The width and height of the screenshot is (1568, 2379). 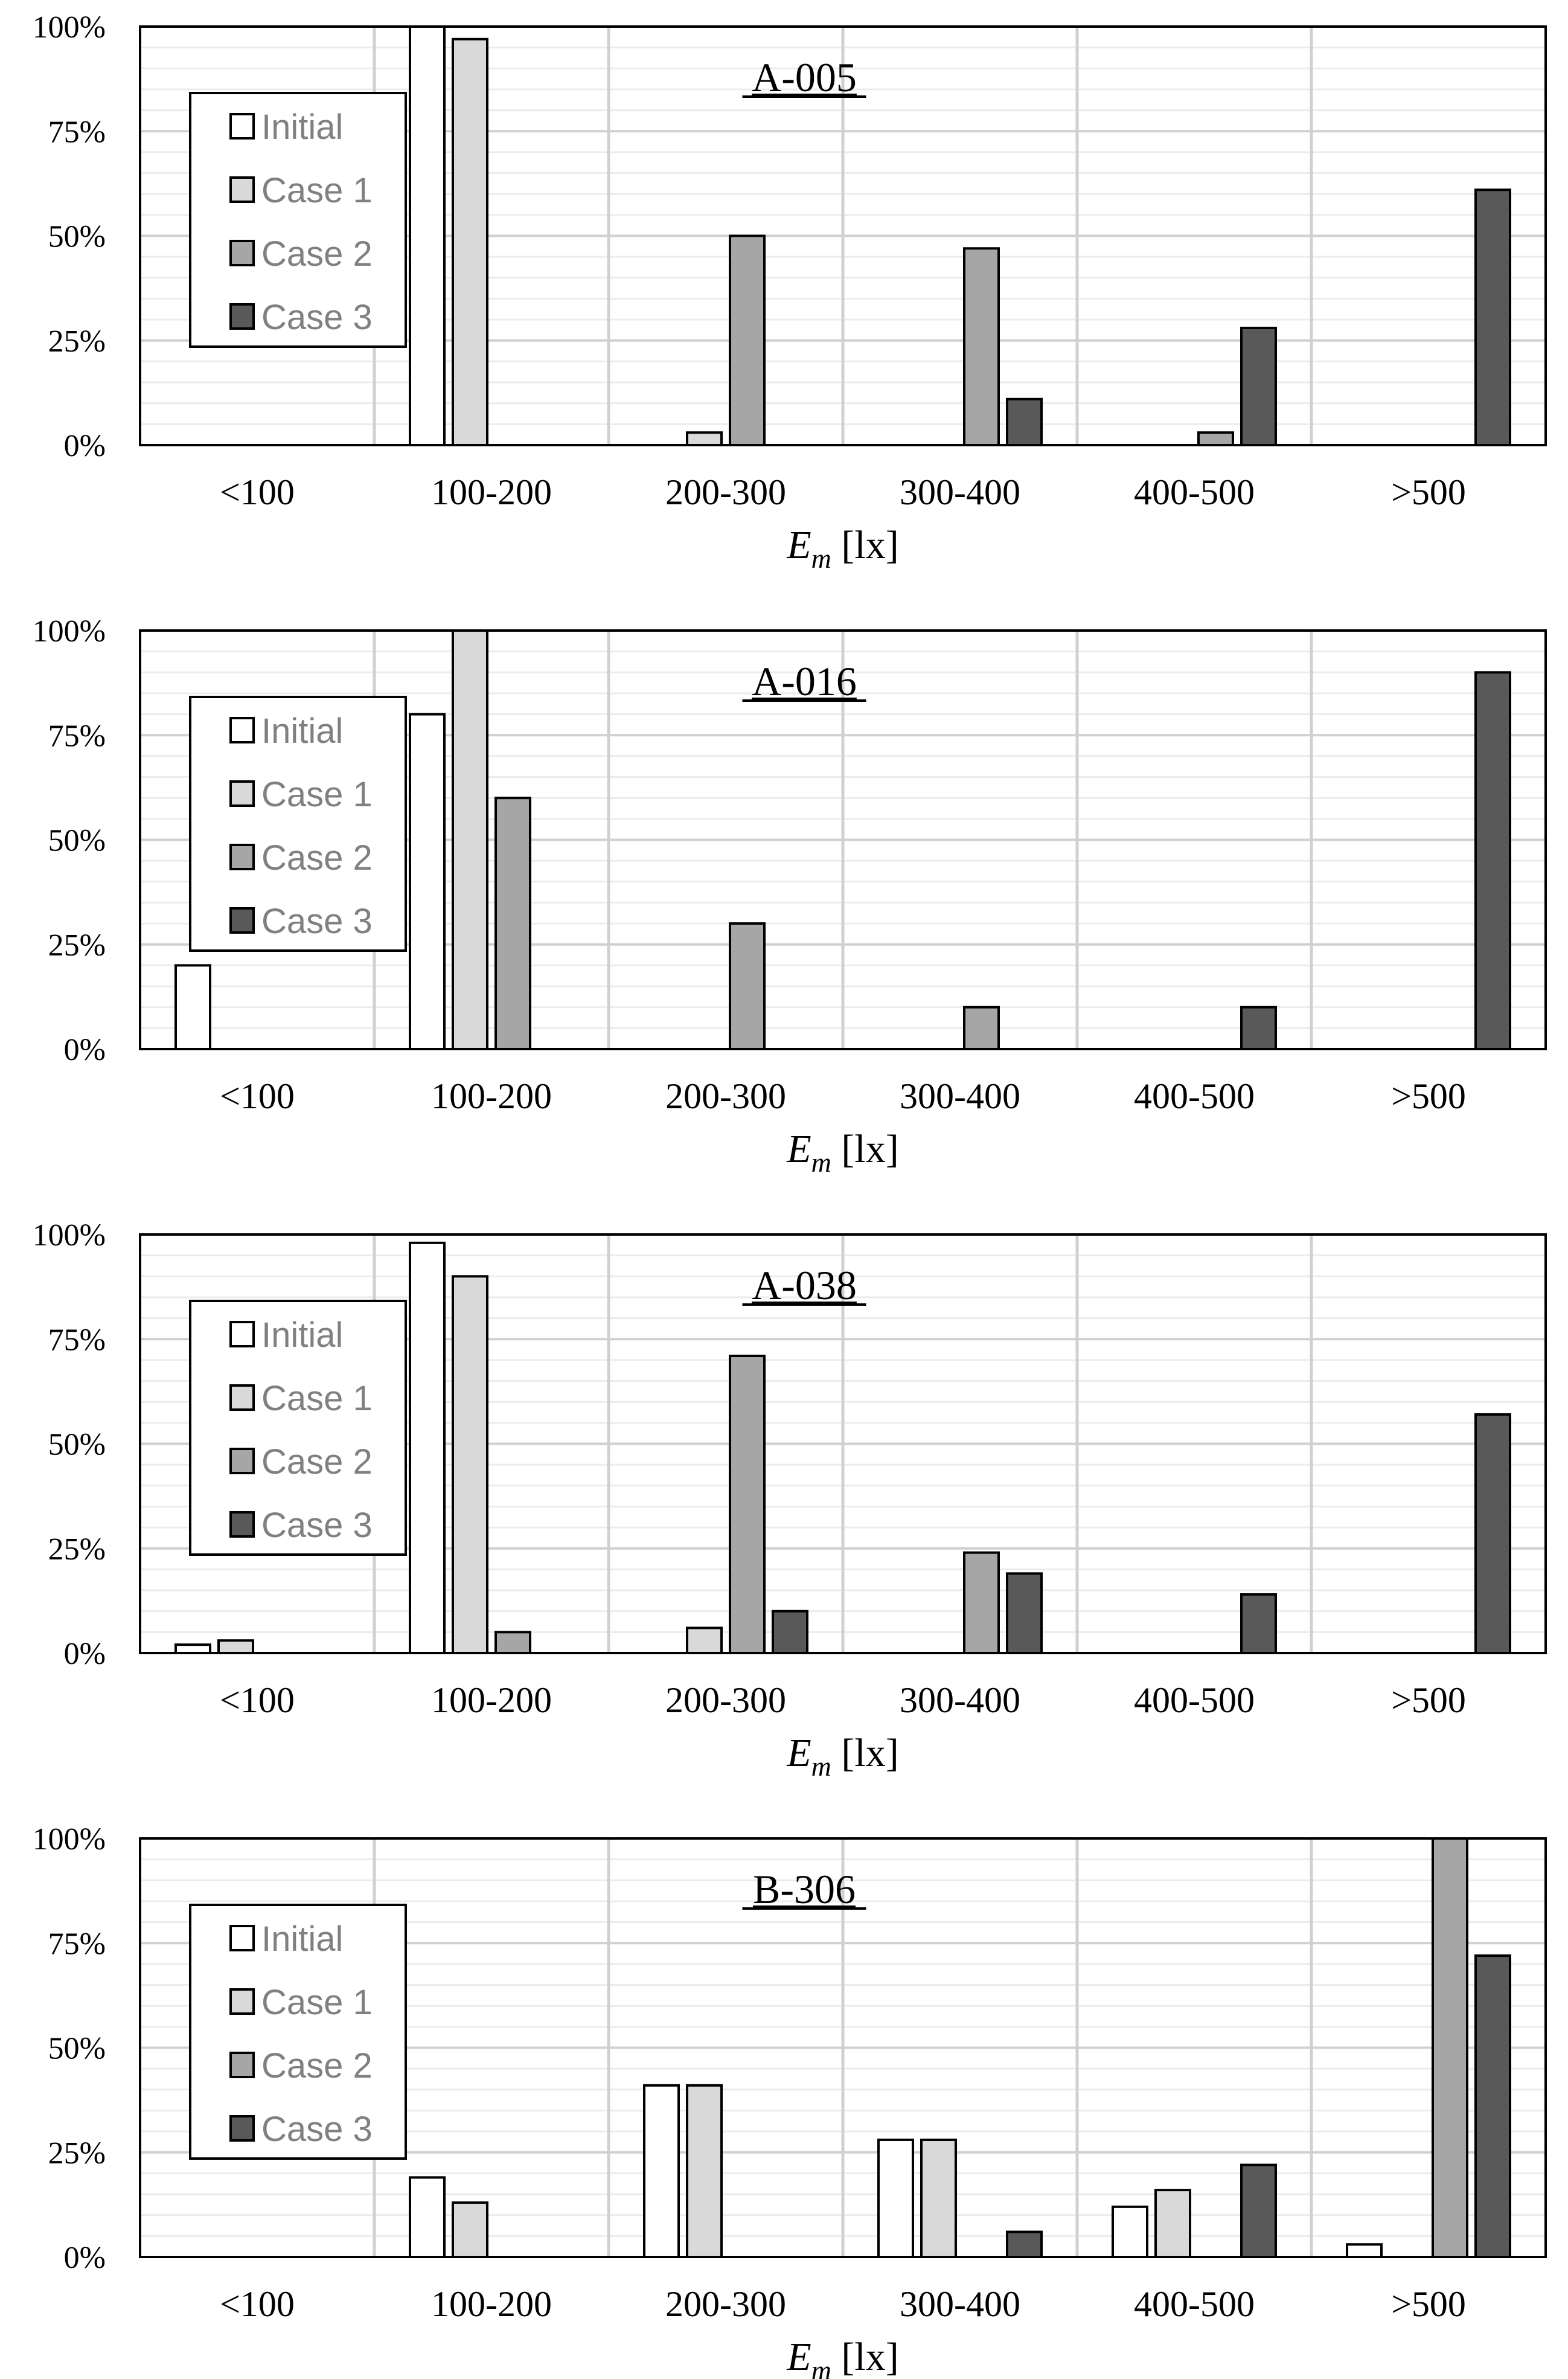 What do you see at coordinates (804, 681) in the screenshot?
I see `chart-title: A-016` at bounding box center [804, 681].